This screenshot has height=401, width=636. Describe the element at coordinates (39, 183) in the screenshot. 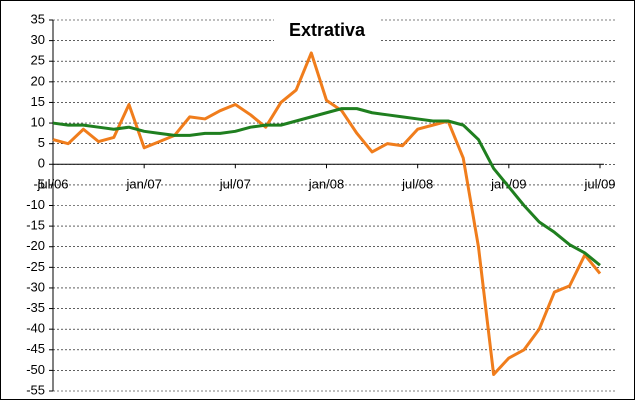

I see `y-tick-label: -5` at that location.